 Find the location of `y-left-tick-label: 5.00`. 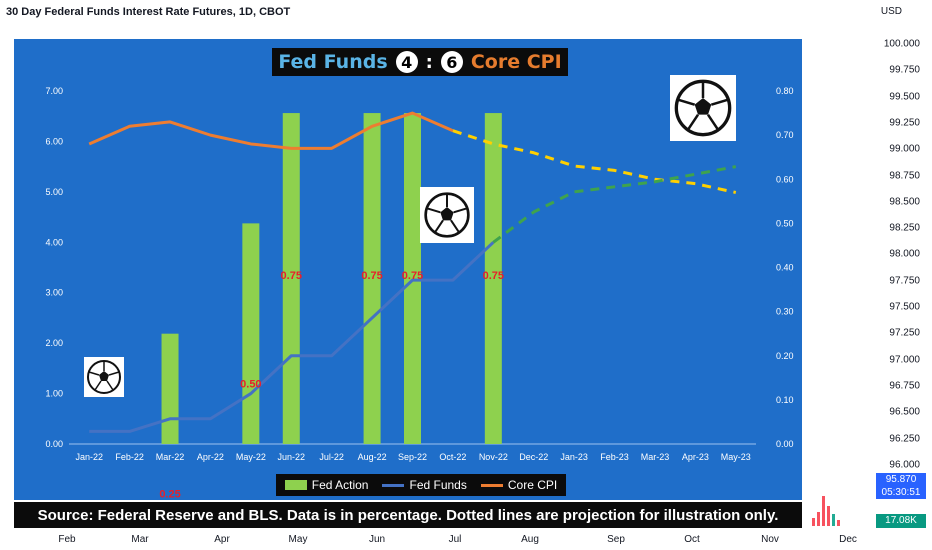

y-left-tick-label: 5.00 is located at coordinates (54, 192).